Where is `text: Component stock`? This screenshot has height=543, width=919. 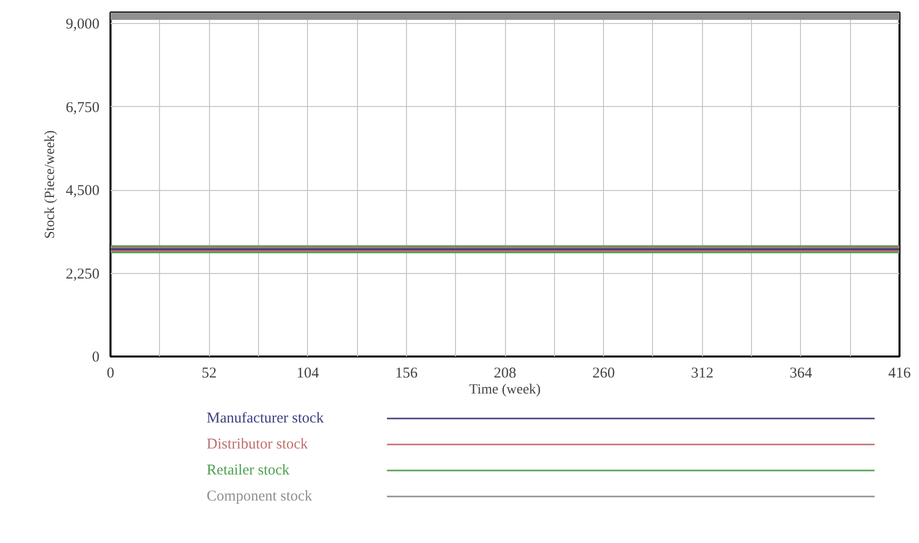 text: Component stock is located at coordinates (259, 496).